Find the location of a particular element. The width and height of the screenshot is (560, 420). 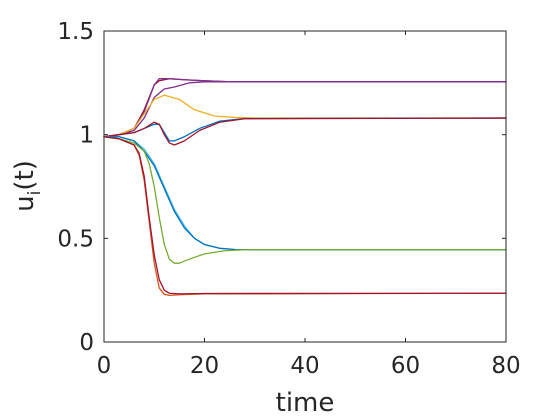

x-tick-label: 20 is located at coordinates (204, 366).